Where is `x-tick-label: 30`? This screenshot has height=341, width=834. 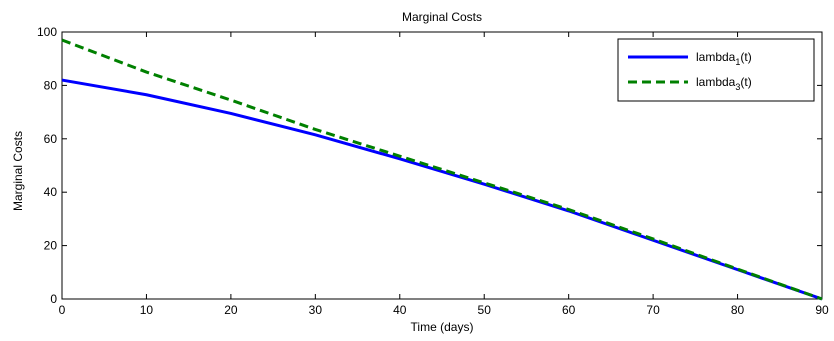
x-tick-label: 30 is located at coordinates (316, 310).